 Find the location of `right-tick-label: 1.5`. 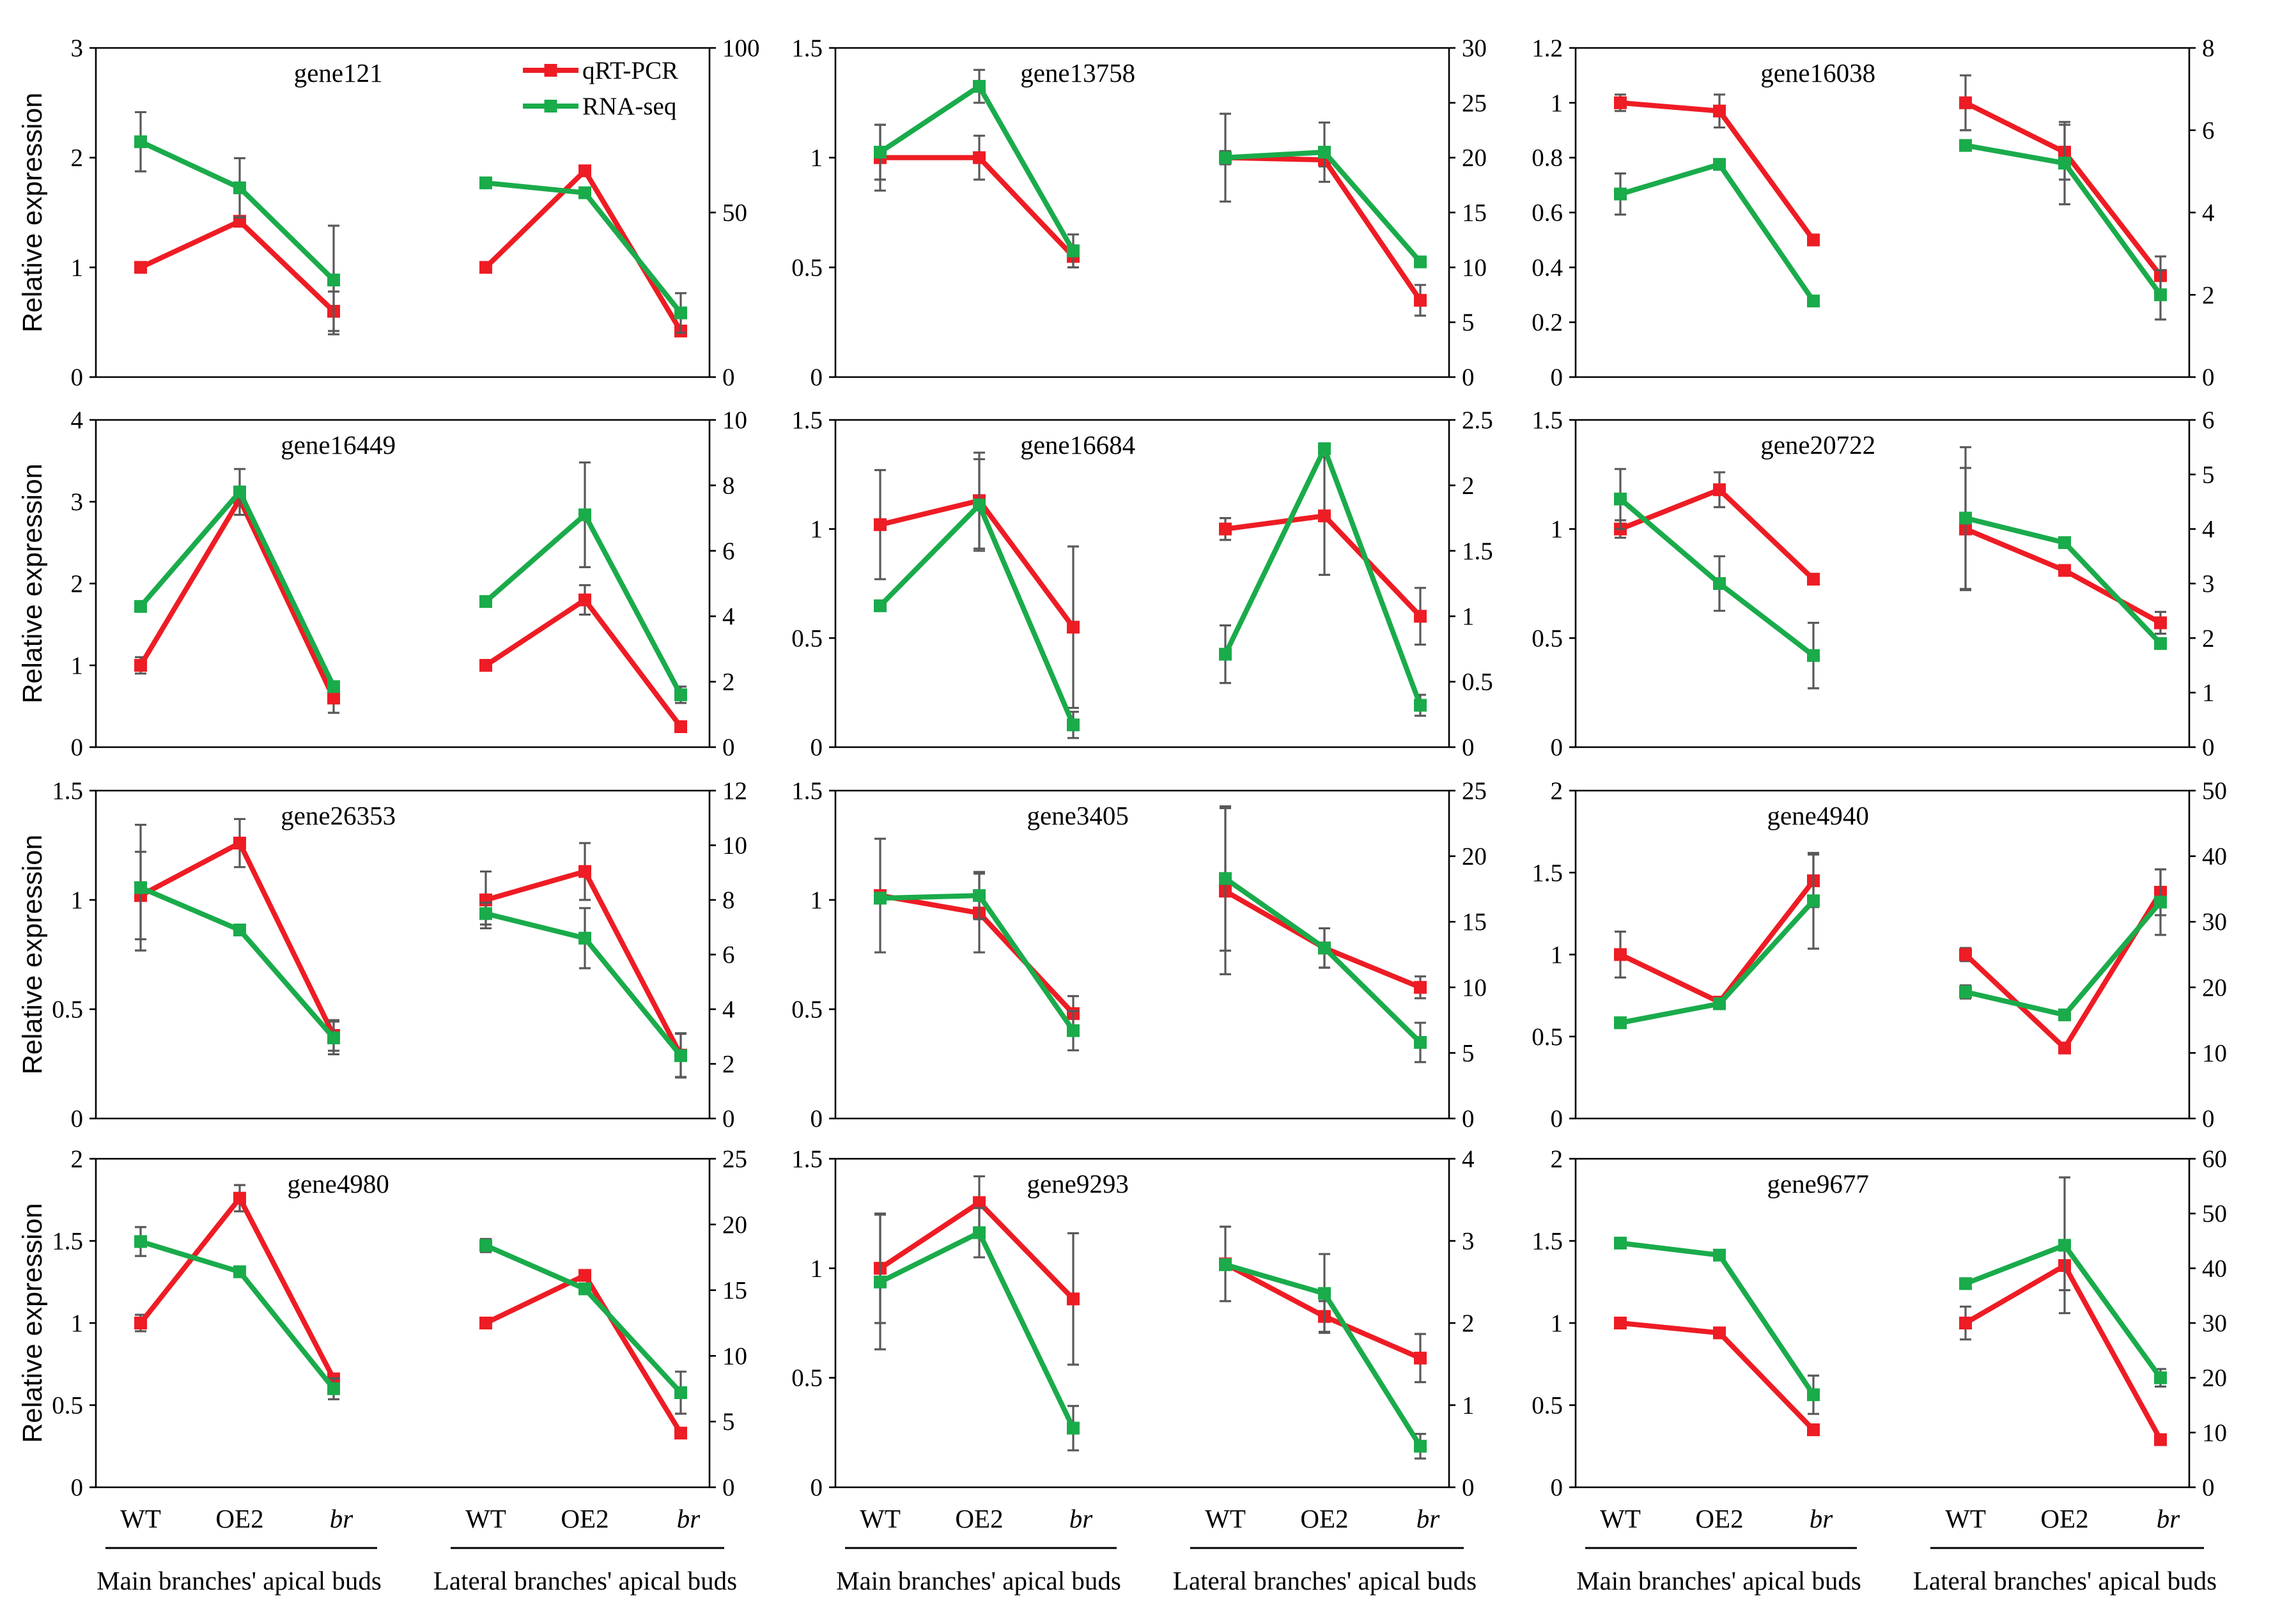

right-tick-label: 1.5 is located at coordinates (1477, 551).